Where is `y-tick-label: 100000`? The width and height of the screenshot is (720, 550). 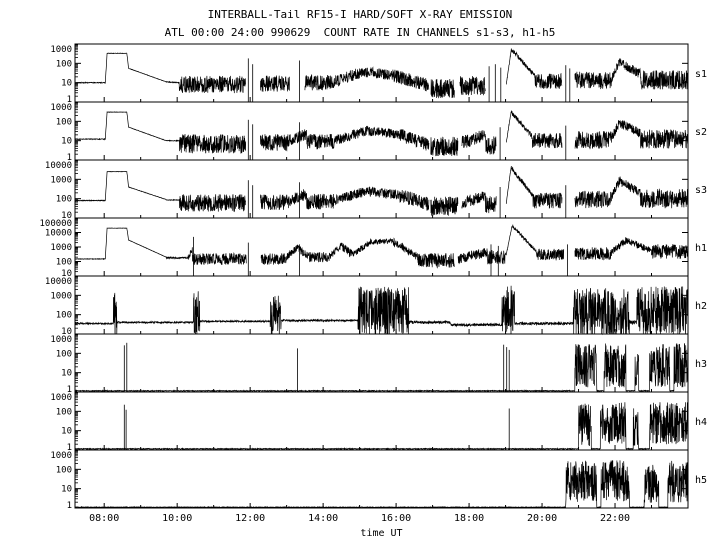 y-tick-label: 100000 is located at coordinates (55, 224).